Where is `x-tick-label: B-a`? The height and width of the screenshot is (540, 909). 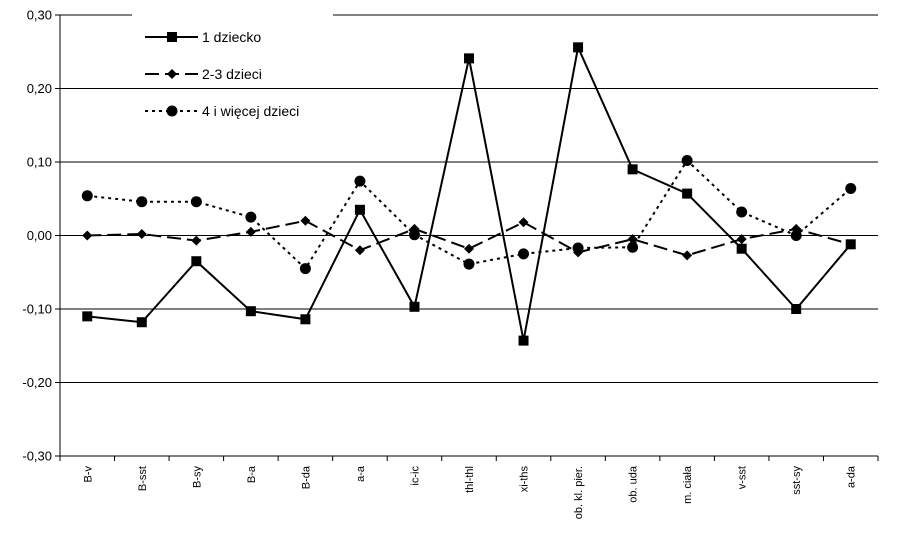 x-tick-label: B-a is located at coordinates (252, 474).